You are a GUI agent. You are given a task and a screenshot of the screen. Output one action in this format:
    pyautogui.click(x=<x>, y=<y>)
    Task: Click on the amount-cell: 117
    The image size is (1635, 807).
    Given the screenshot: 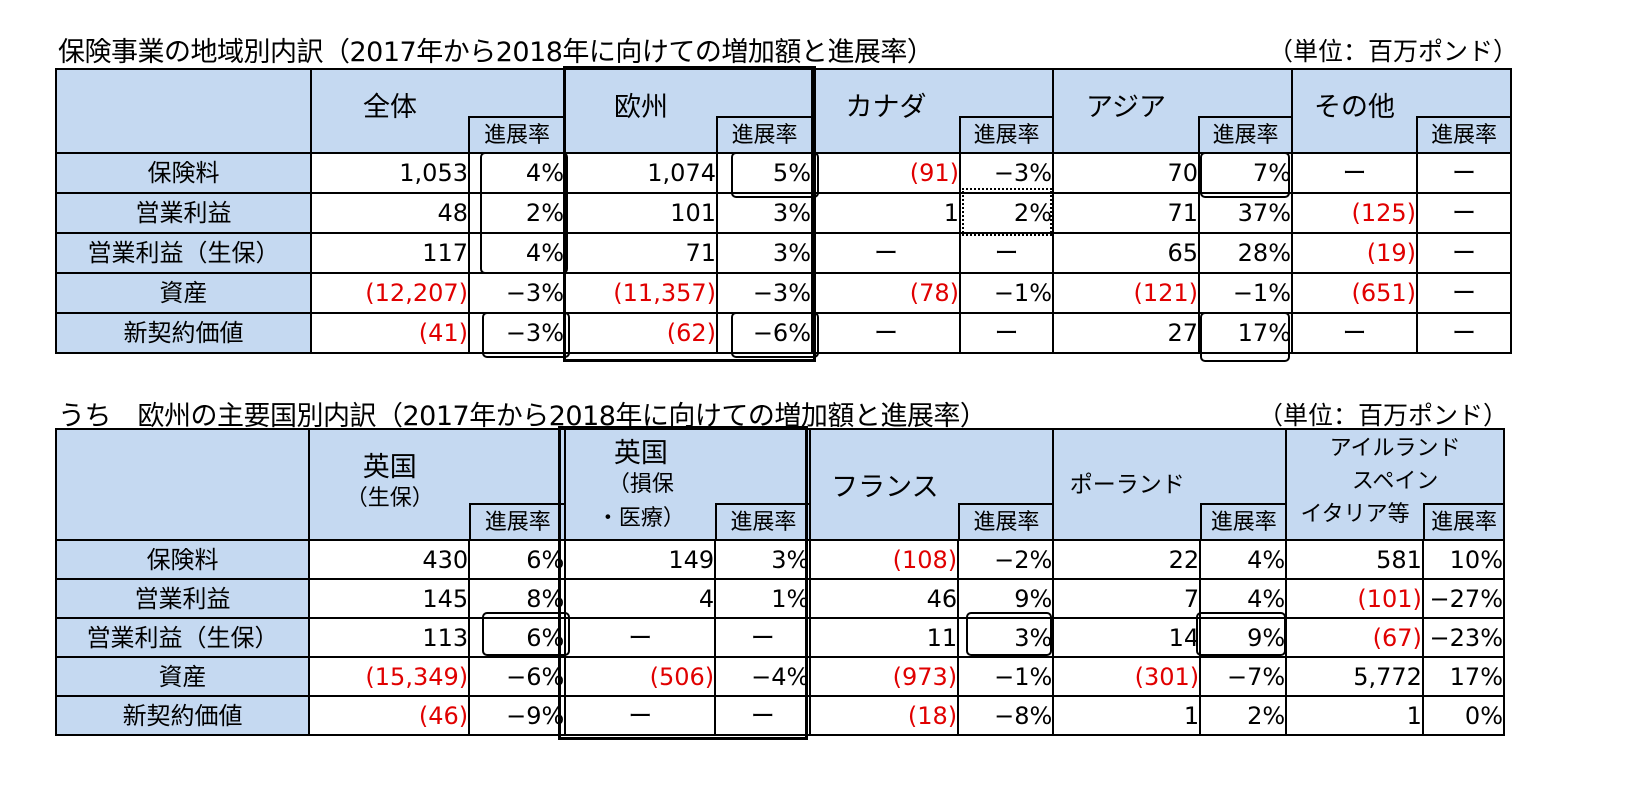 What is the action you would take?
    pyautogui.click(x=390, y=253)
    